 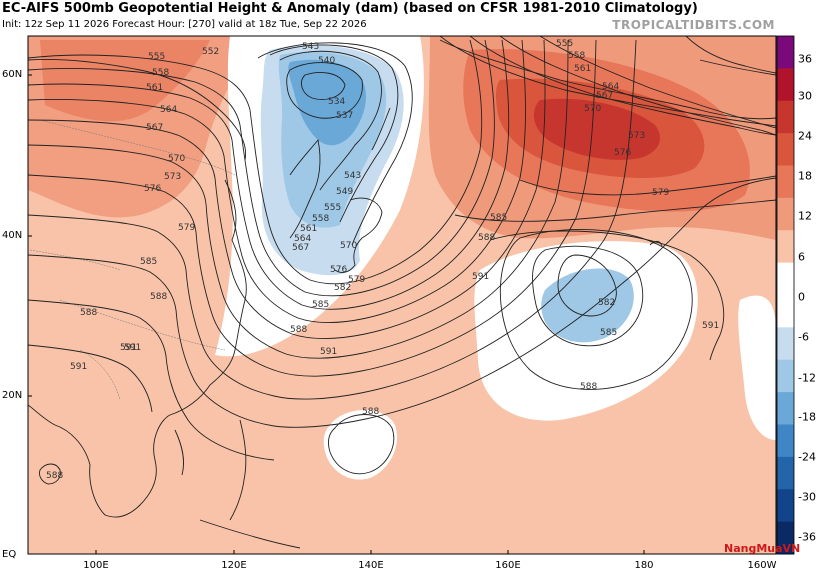 What do you see at coordinates (12, 235) in the screenshot?
I see `lat-label-40n: 40N` at bounding box center [12, 235].